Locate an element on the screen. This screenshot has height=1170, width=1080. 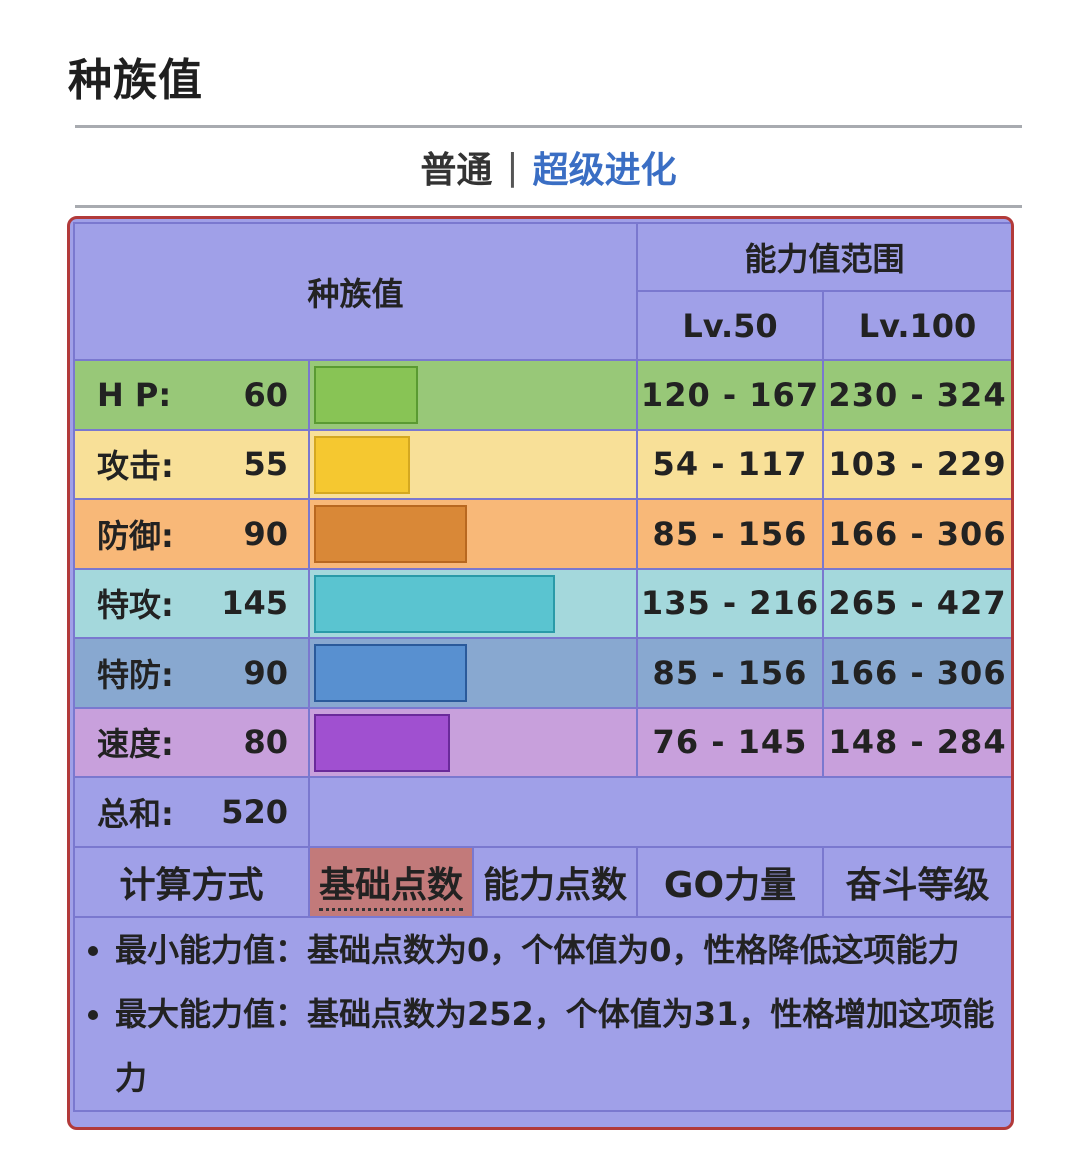
form-tabs: 普通 | 超级进化 is located at coordinates (548, 167).